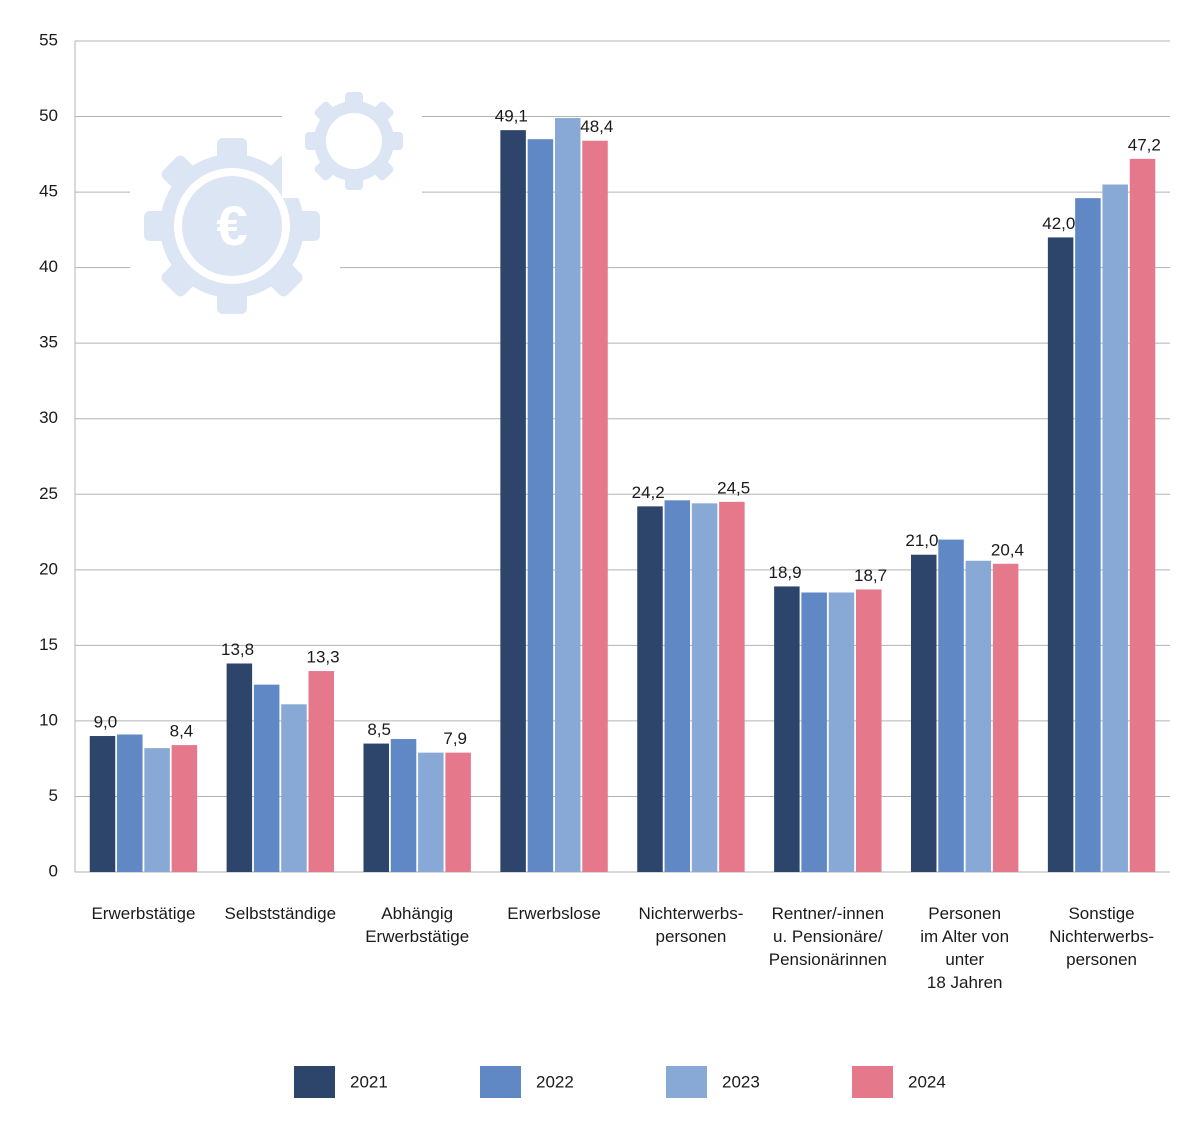  Describe the element at coordinates (455, 738) in the screenshot. I see `value-label: 7,9` at that location.